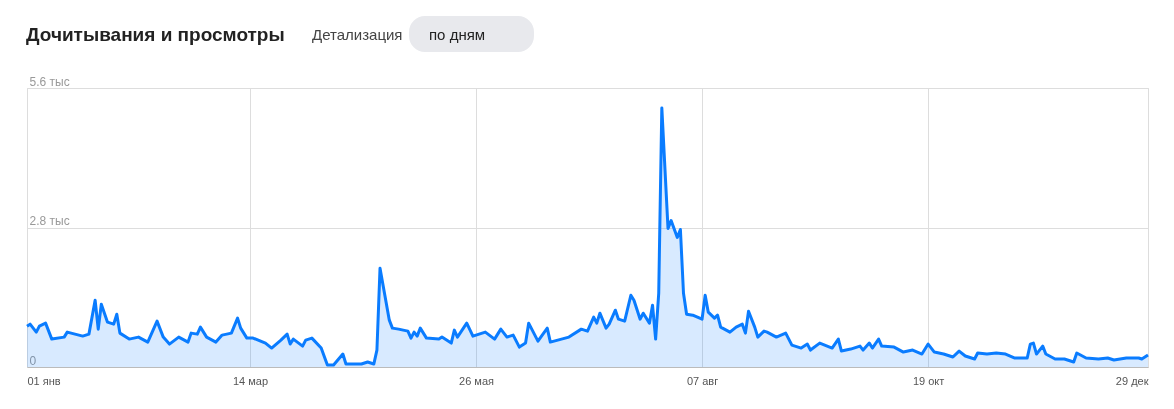  I want to click on text: по дням, so click(457, 34).